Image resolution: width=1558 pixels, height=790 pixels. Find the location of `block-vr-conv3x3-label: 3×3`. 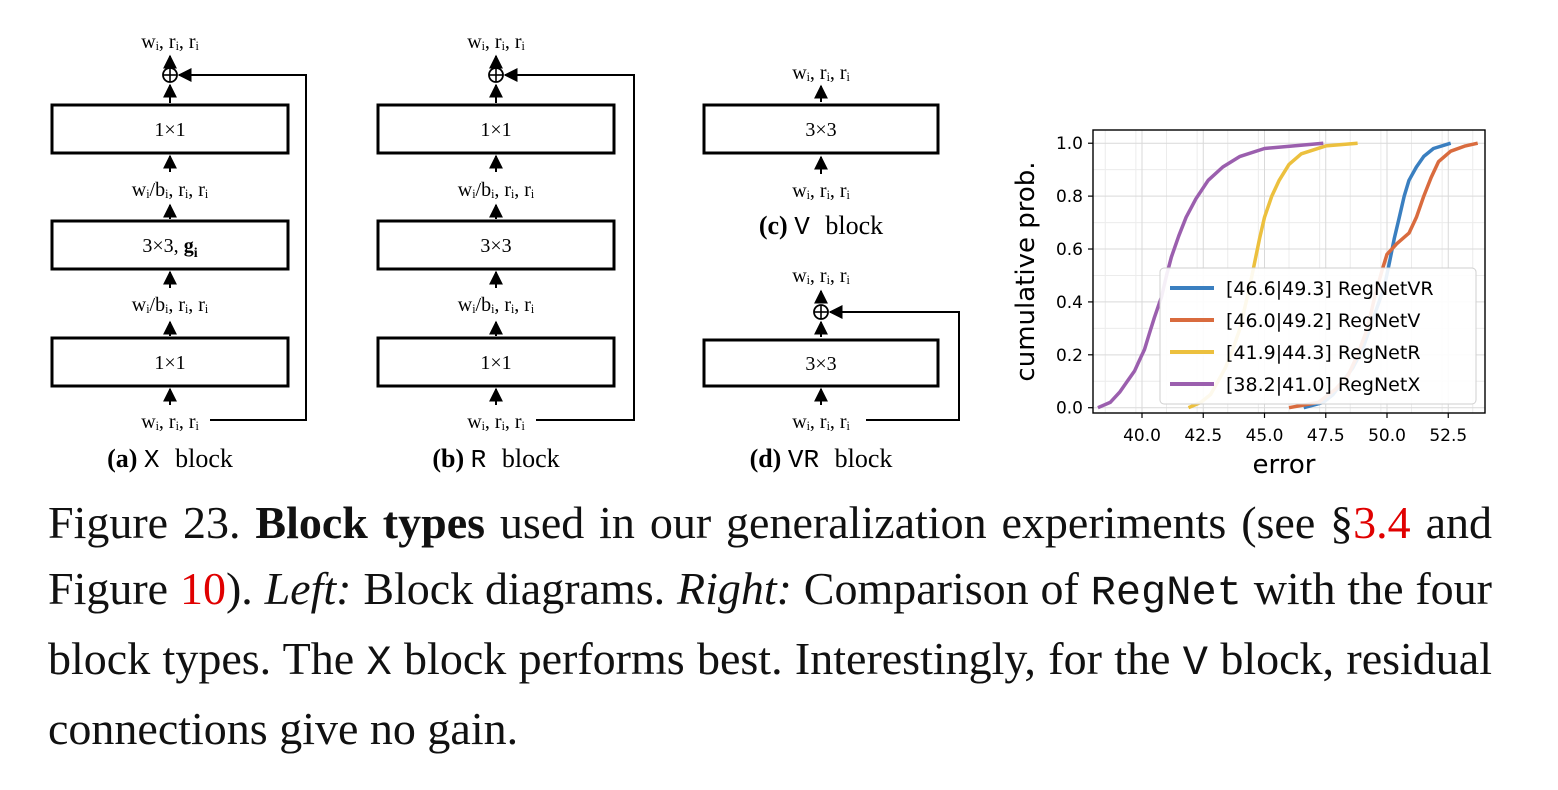

block-vr-conv3x3-label: 3×3 is located at coordinates (820, 364).